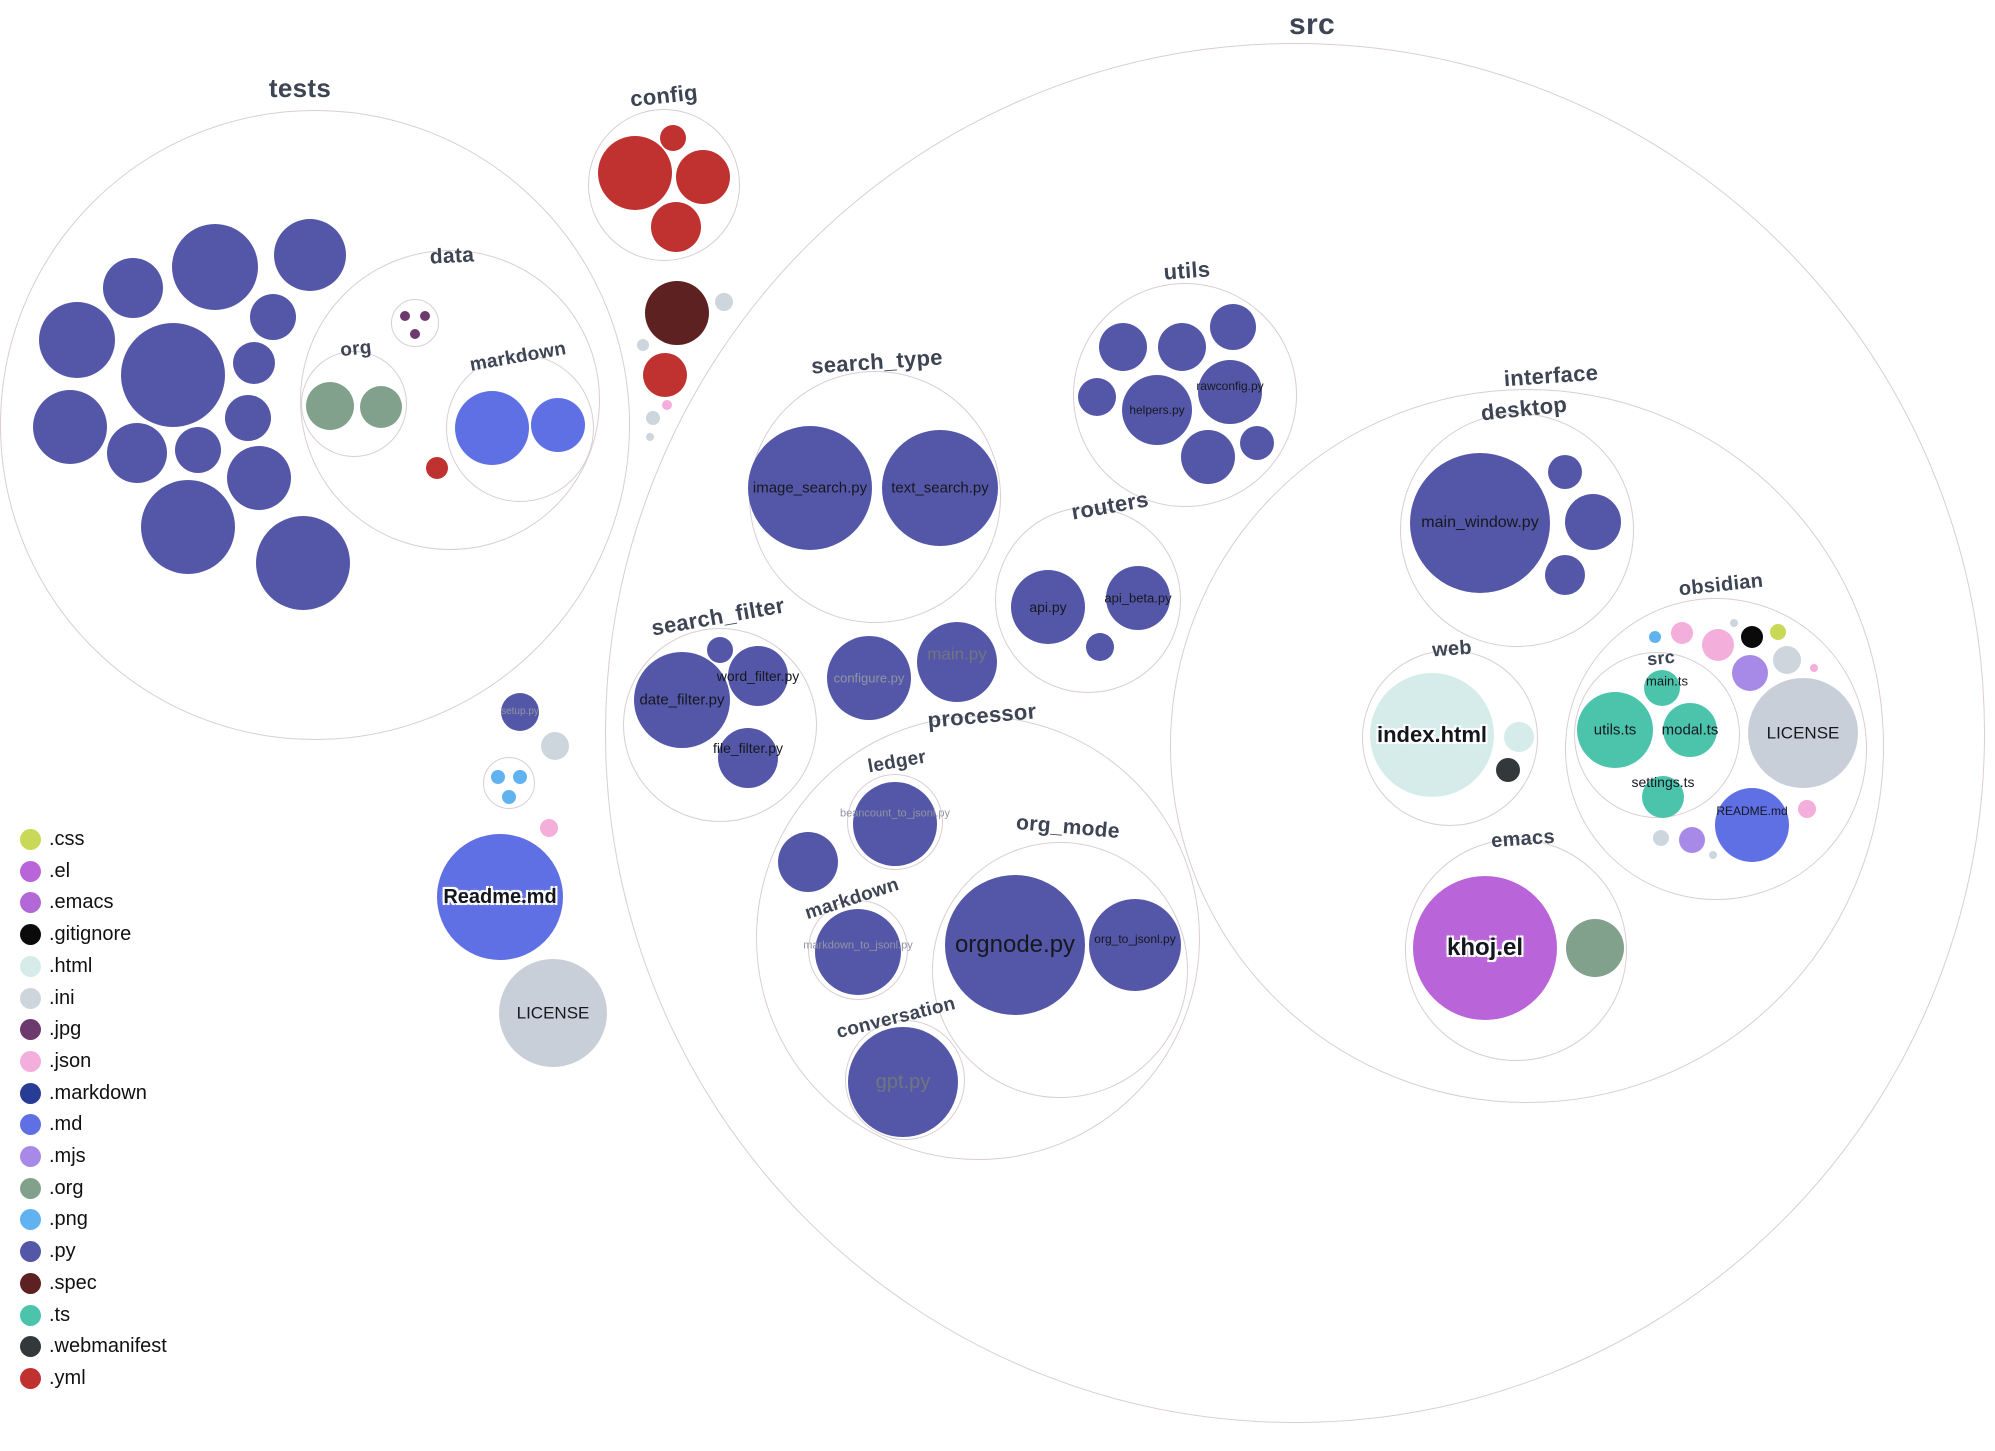  I want to click on legend-item-json: .json, so click(55, 1061).